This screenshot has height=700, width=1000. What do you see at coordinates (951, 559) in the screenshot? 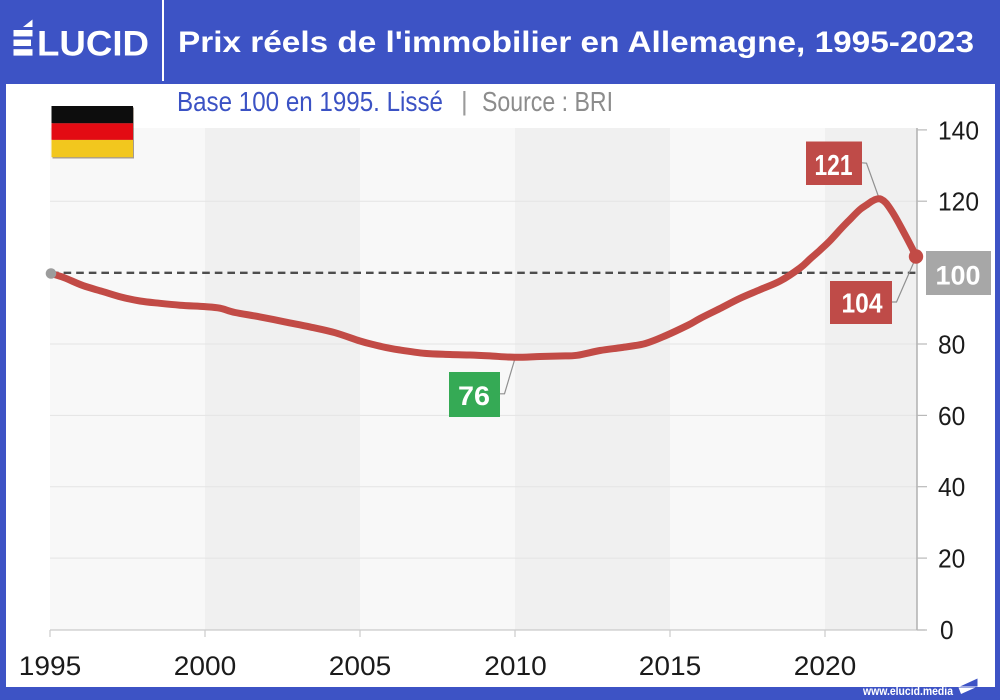
I see `svg-text: 20` at bounding box center [951, 559].